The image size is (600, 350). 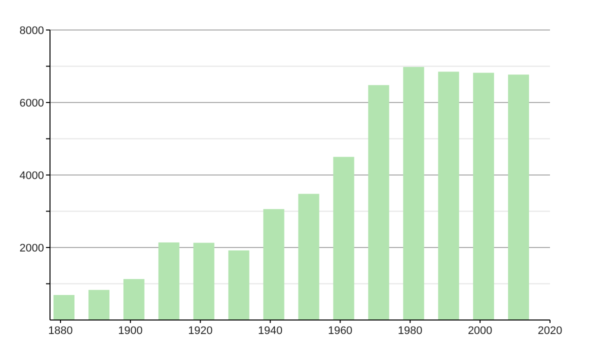 What do you see at coordinates (200, 331) in the screenshot?
I see `x-tick-label: 1920` at bounding box center [200, 331].